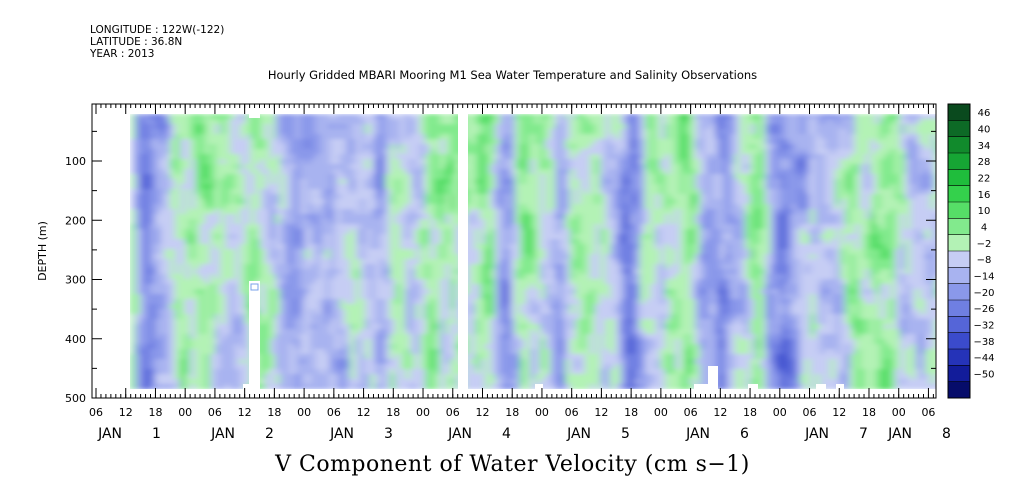  Describe the element at coordinates (42, 251) in the screenshot. I see `y-axis-label: DEPTH (m)` at that location.